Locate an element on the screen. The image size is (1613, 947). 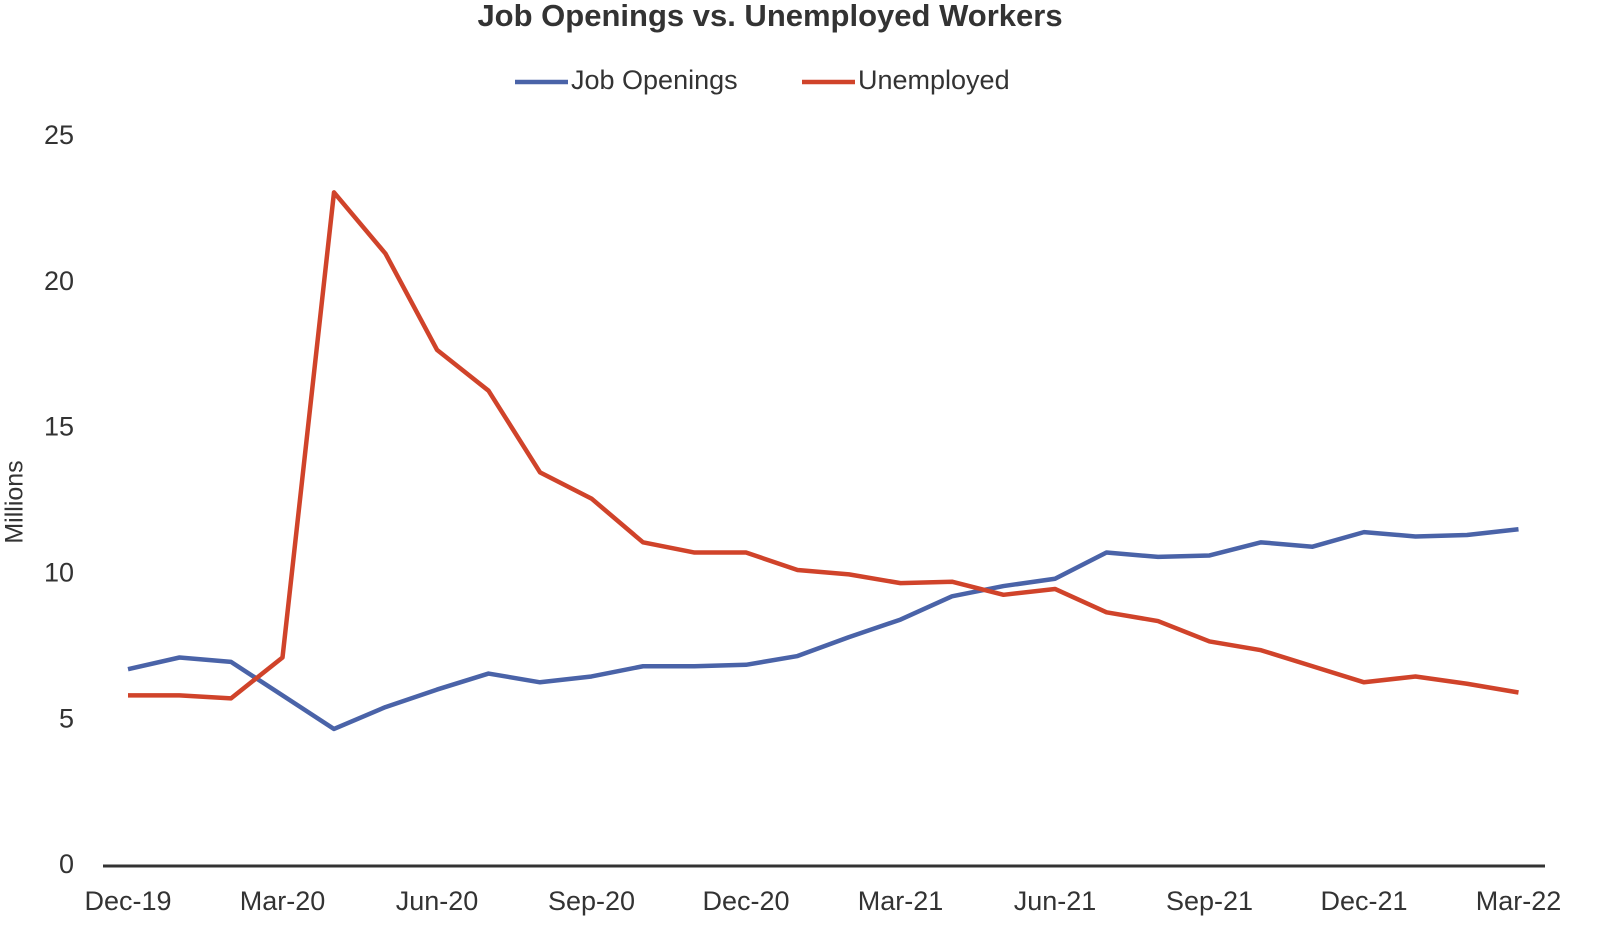
x-tick-label: Jun-20 is located at coordinates (437, 901).